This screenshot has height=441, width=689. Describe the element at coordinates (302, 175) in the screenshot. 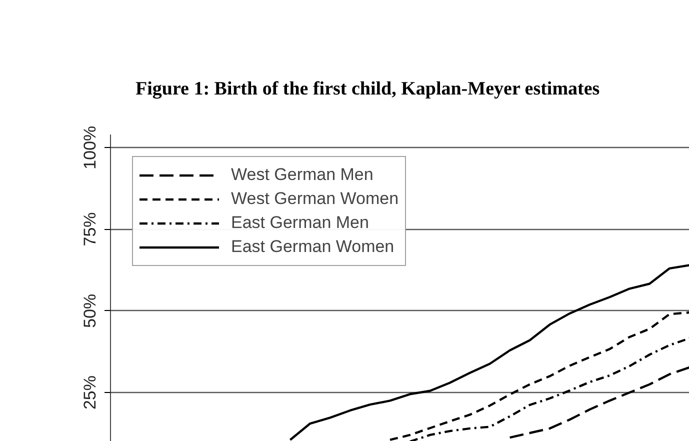

I see `legend-label: West German Men` at that location.